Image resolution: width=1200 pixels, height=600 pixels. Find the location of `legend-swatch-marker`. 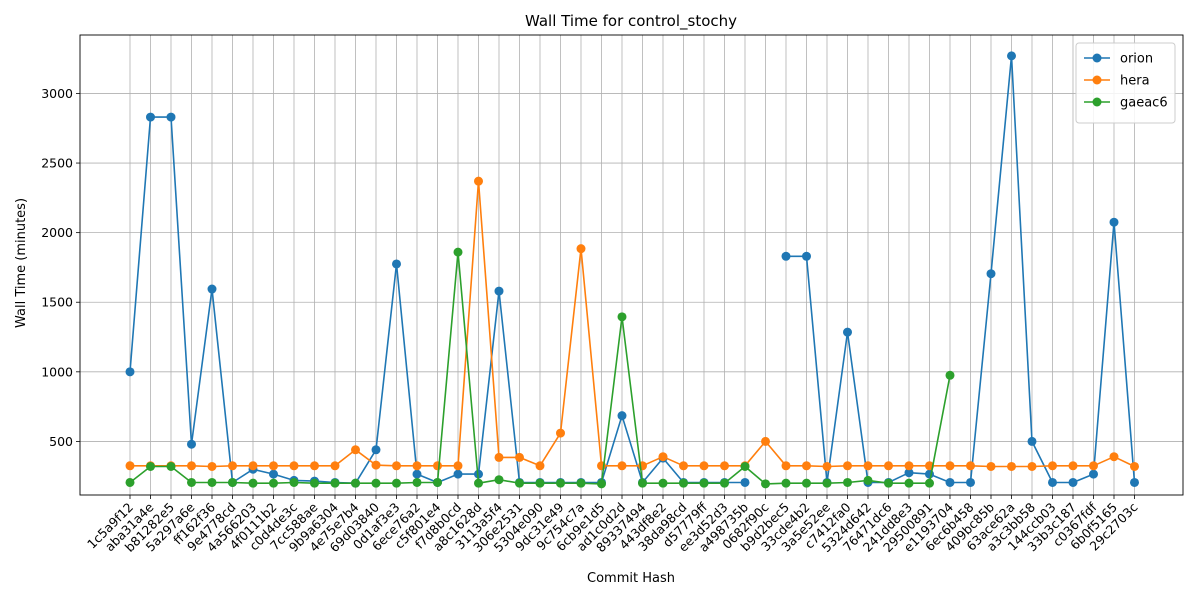

legend-swatch-marker is located at coordinates (1097, 80).